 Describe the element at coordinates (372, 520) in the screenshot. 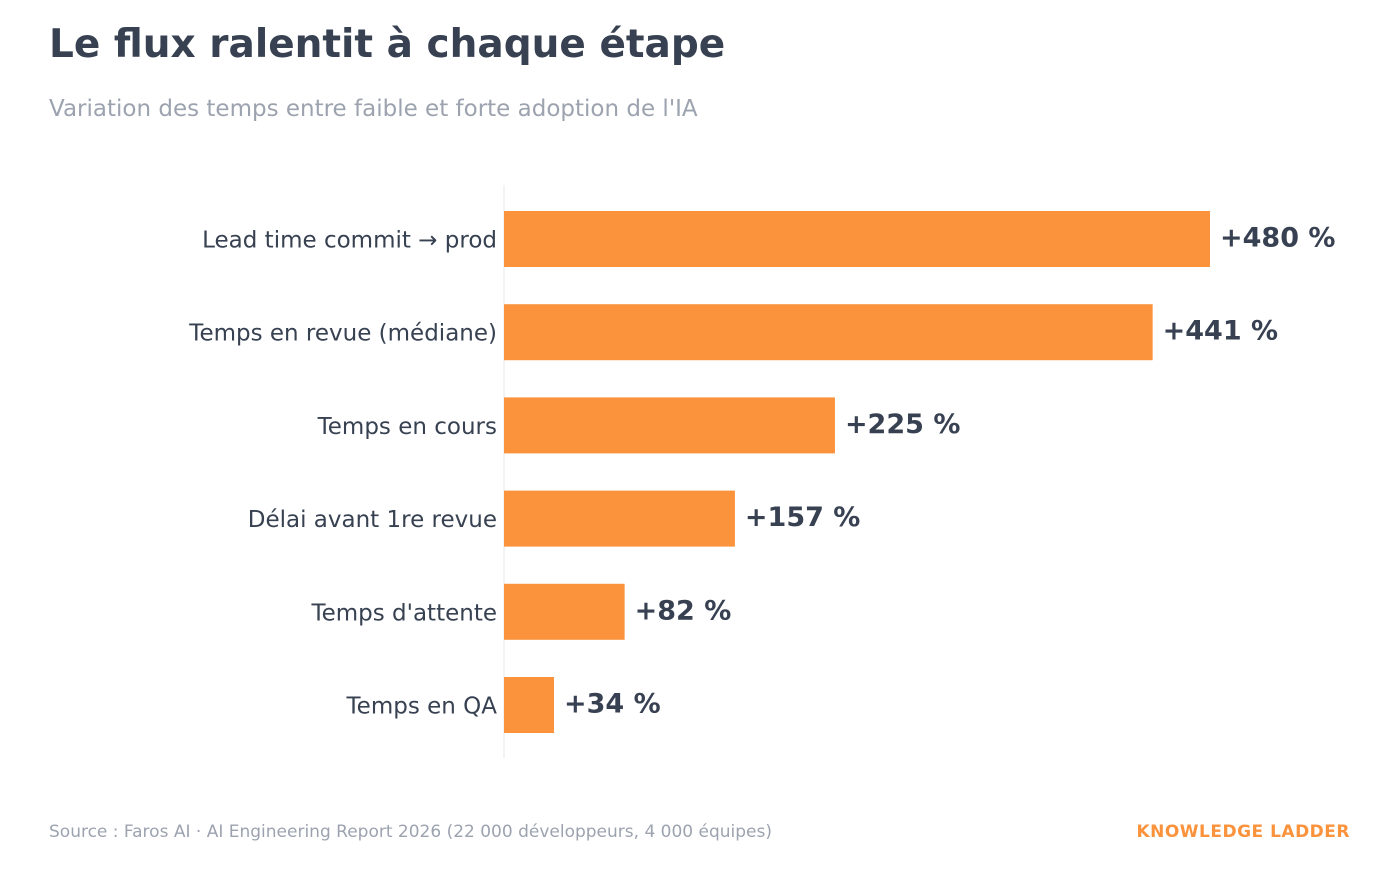

I see `category-label-3: Délai avant 1re revue` at that location.